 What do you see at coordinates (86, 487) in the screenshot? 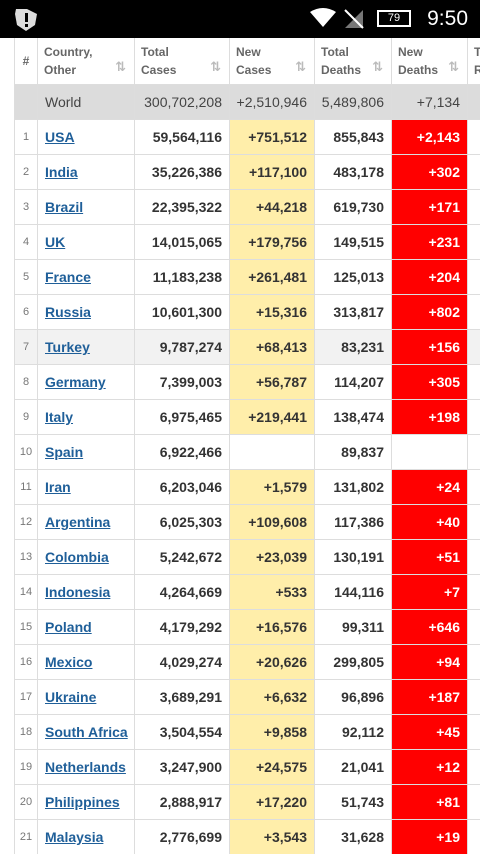
I see `country-link: Iran` at bounding box center [86, 487].